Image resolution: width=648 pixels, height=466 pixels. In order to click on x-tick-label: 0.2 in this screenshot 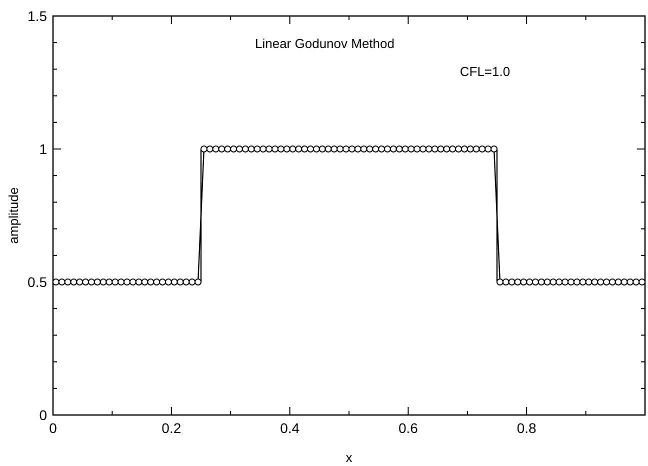, I will do `click(172, 428)`.